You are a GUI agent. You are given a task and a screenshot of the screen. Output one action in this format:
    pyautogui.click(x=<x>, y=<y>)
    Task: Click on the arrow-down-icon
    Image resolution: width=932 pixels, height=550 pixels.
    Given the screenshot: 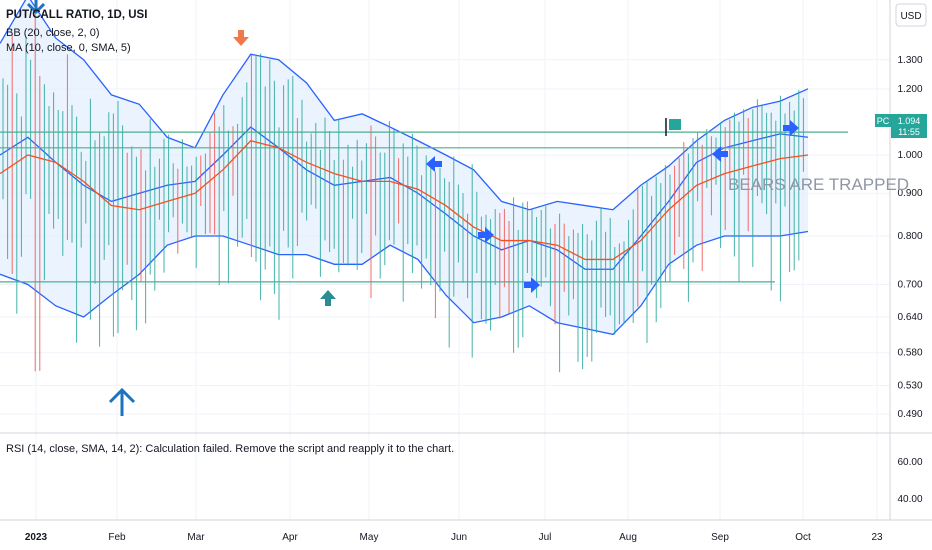 What is the action you would take?
    pyautogui.click(x=241, y=38)
    